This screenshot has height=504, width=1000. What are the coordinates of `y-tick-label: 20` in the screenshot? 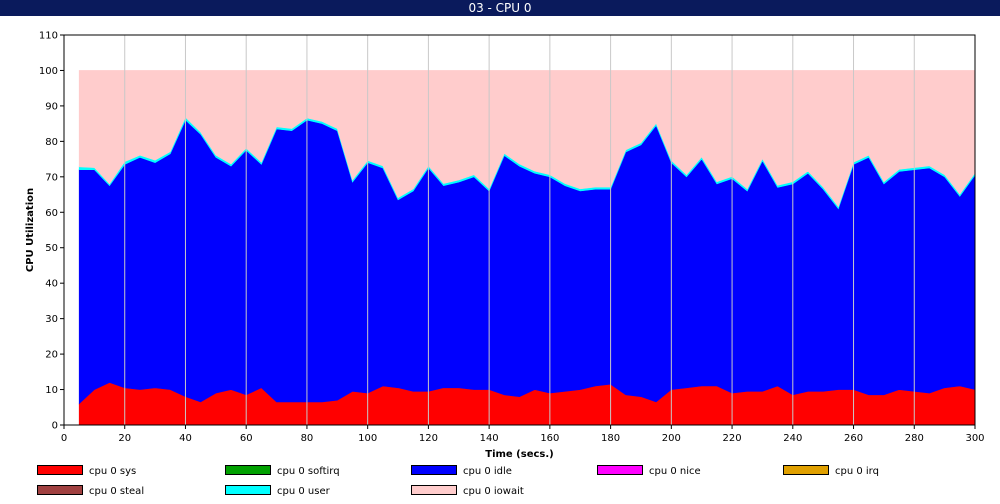 It's located at (51, 355).